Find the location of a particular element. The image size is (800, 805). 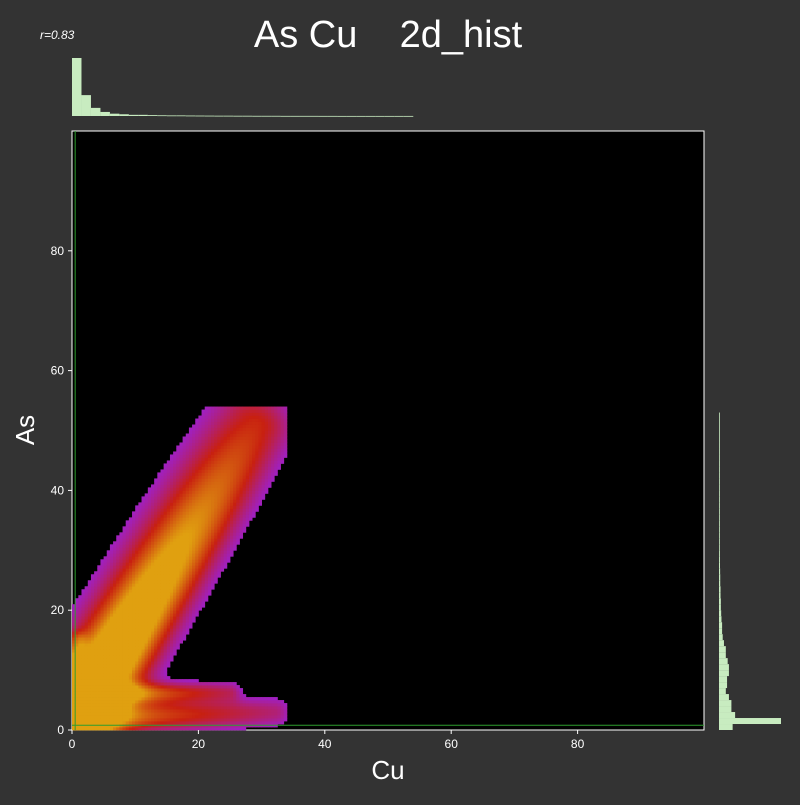

histogram-bar-y is located at coordinates (719, 559).